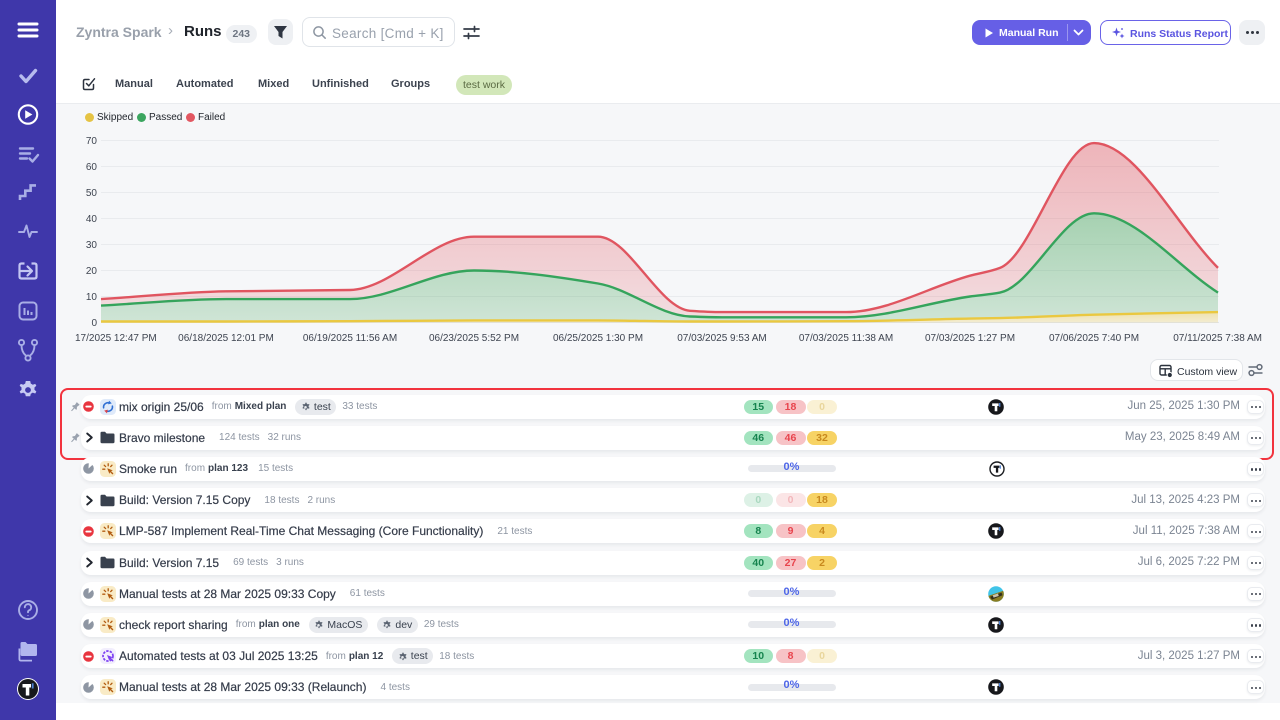 This screenshot has width=1280, height=720. What do you see at coordinates (92, 167) in the screenshot?
I see `svg-text: 60` at bounding box center [92, 167].